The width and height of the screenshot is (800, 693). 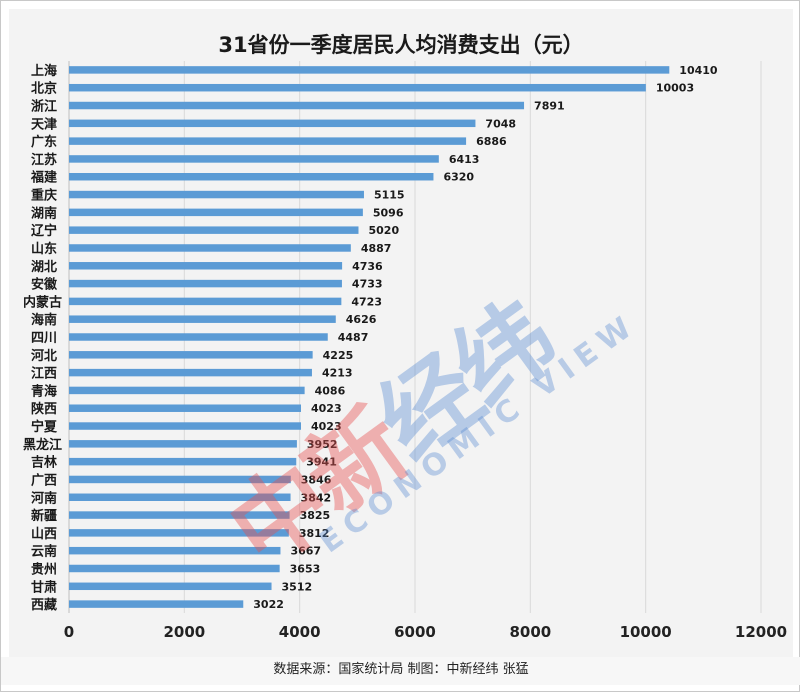 What do you see at coordinates (530, 632) in the screenshot?
I see `x-tick-label: 8000` at bounding box center [530, 632].